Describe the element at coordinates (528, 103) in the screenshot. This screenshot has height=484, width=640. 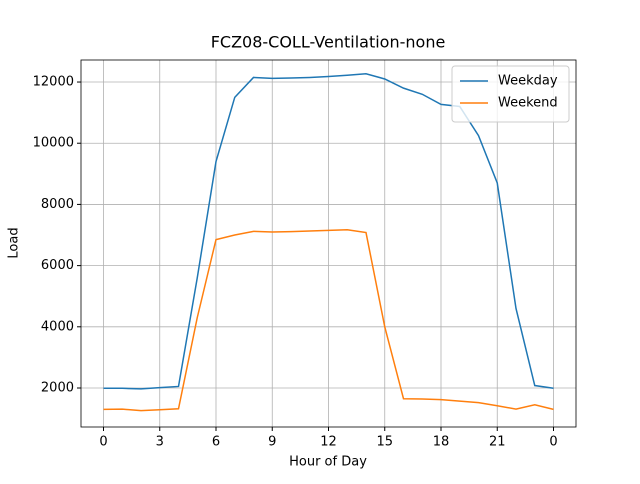
I see `legend-label: Weekend` at that location.